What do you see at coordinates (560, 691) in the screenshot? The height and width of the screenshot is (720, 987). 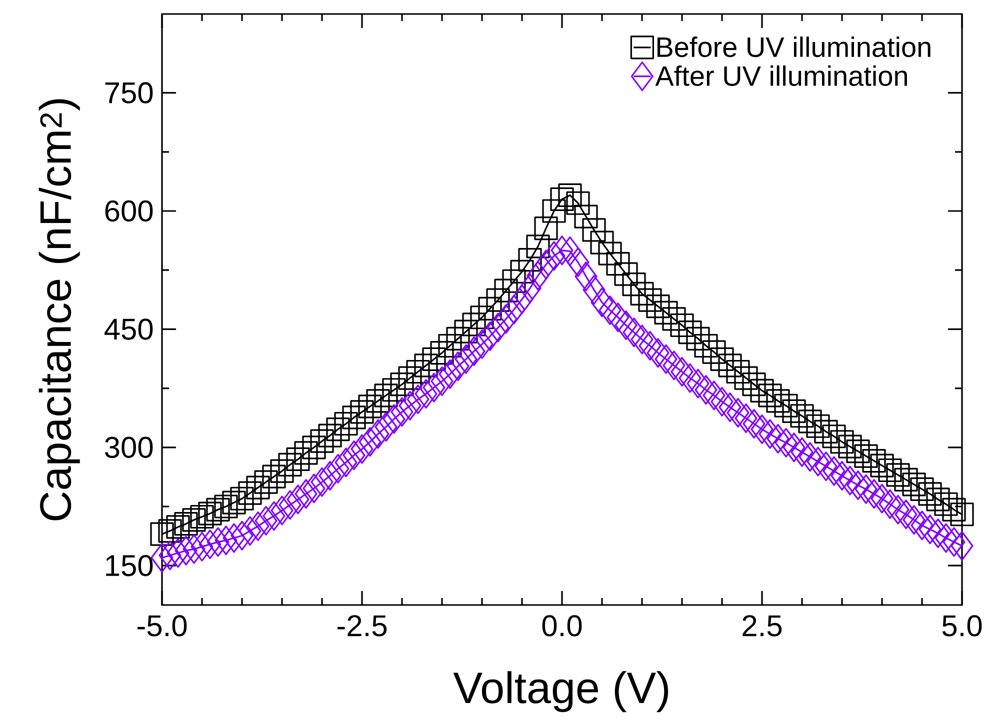 I see `x-axis-title: Voltage (V)` at bounding box center [560, 691].